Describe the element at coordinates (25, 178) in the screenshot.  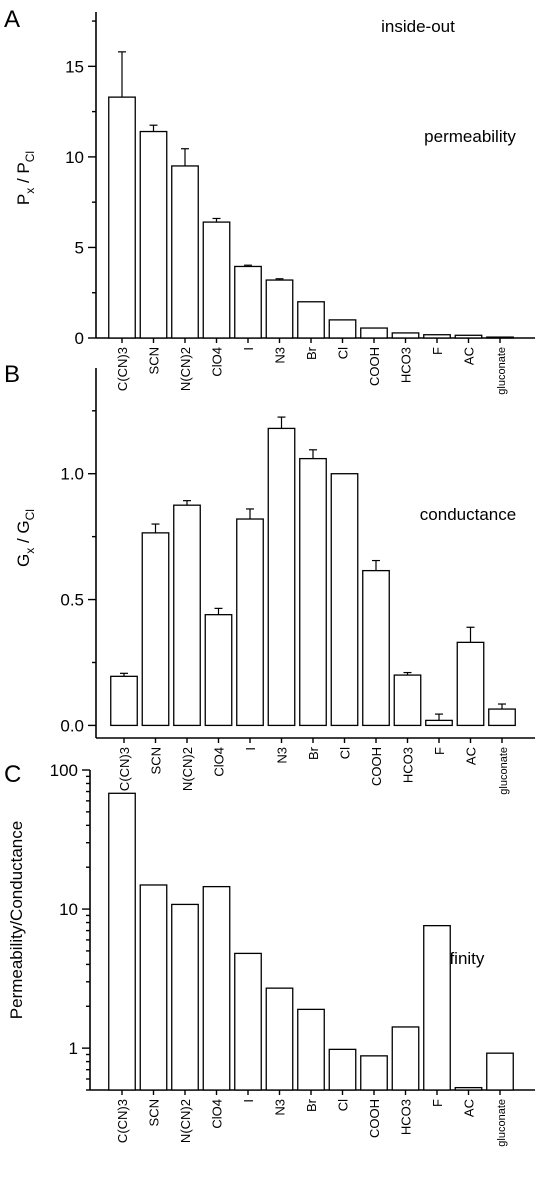
I see `y-axis-label: Px / PCl` at that location.